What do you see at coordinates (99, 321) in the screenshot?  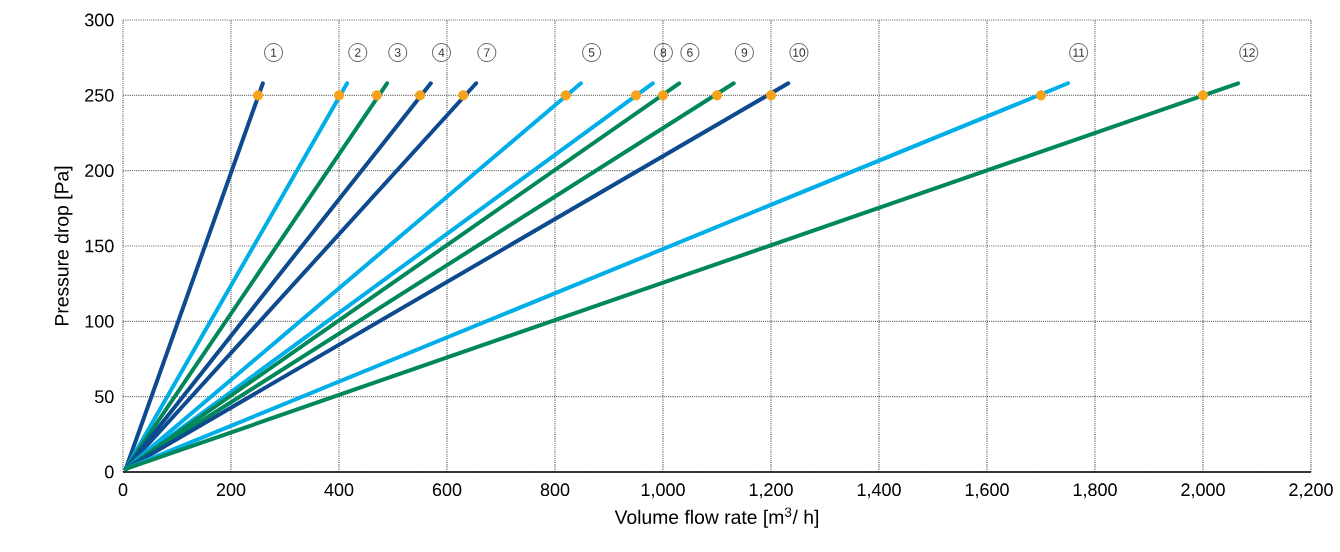 I see `y-tick-label: 100` at bounding box center [99, 321].